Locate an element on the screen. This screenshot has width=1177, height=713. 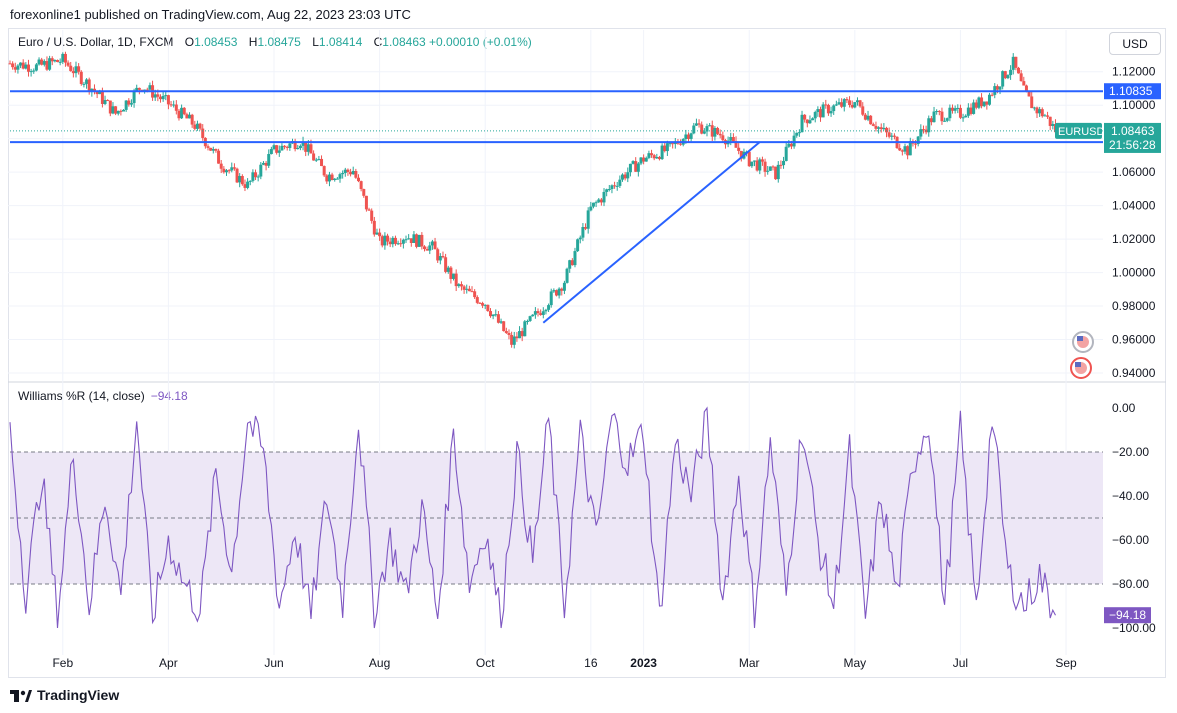
x-tick-label: Apr is located at coordinates (168, 663).